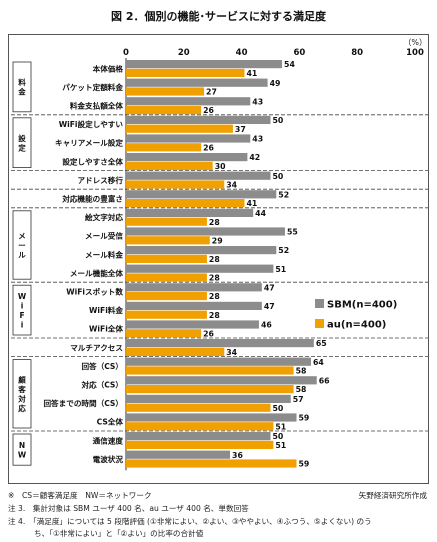 The height and width of the screenshot is (542, 437). I want to click on category-label: 回答（CS）, so click(102, 366).